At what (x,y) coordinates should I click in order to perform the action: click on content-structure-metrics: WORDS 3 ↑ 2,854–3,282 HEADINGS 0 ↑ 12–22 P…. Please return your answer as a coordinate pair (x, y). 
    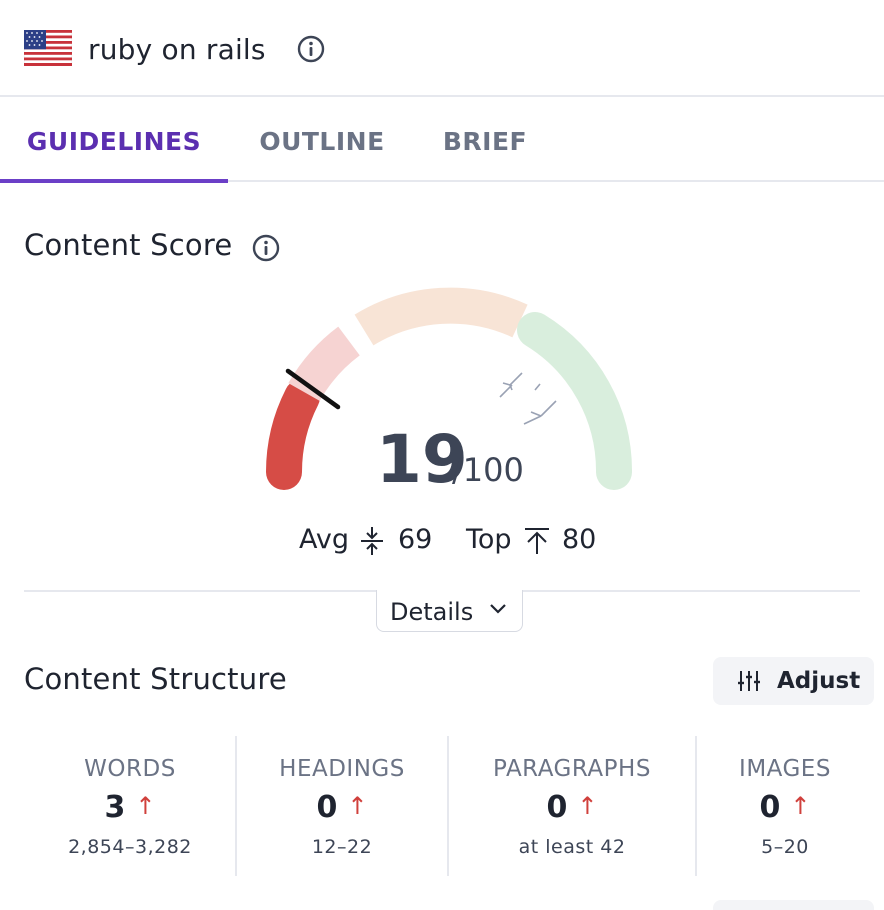
    Looking at the image, I should click on (454, 806).